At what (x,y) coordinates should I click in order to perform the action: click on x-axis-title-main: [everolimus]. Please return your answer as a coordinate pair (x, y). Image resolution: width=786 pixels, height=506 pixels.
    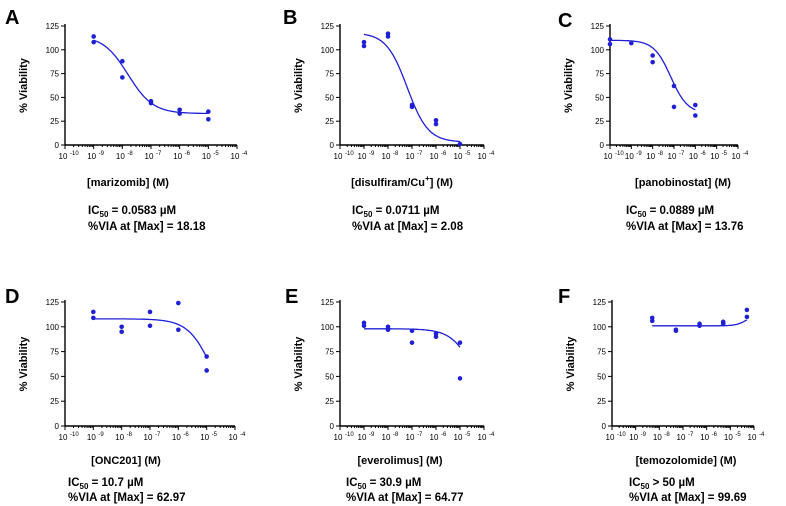
    Looking at the image, I should click on (391, 461).